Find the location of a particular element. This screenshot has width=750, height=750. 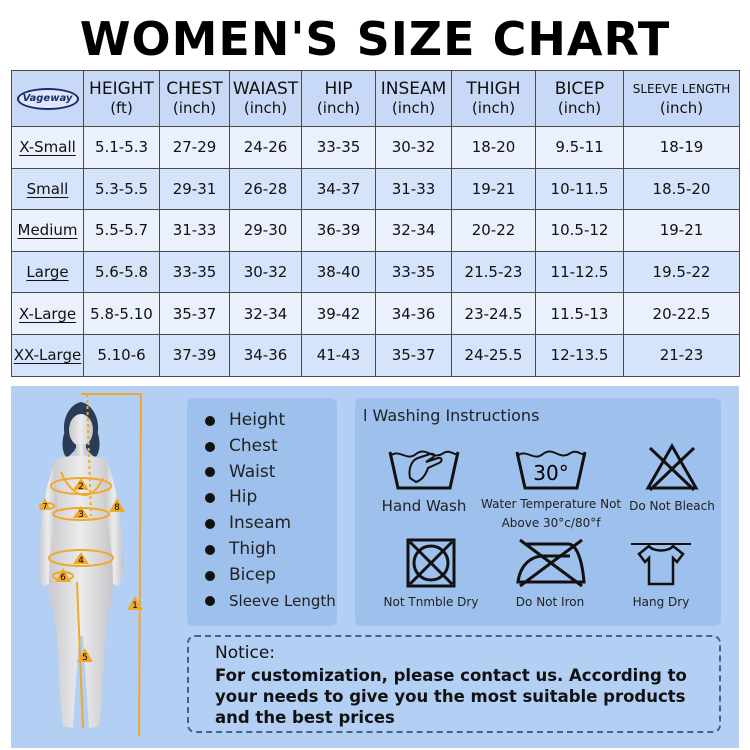

washing-title: l Washing Instructions is located at coordinates (451, 415).